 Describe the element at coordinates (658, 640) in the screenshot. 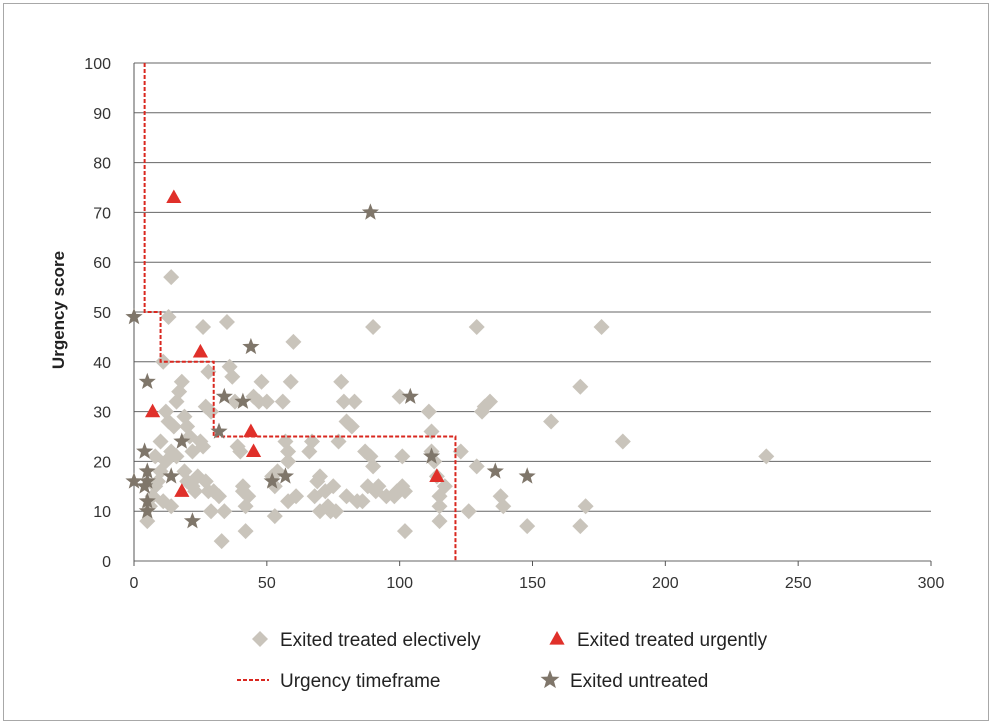

I see `legend-item: Exited treated urgently` at that location.